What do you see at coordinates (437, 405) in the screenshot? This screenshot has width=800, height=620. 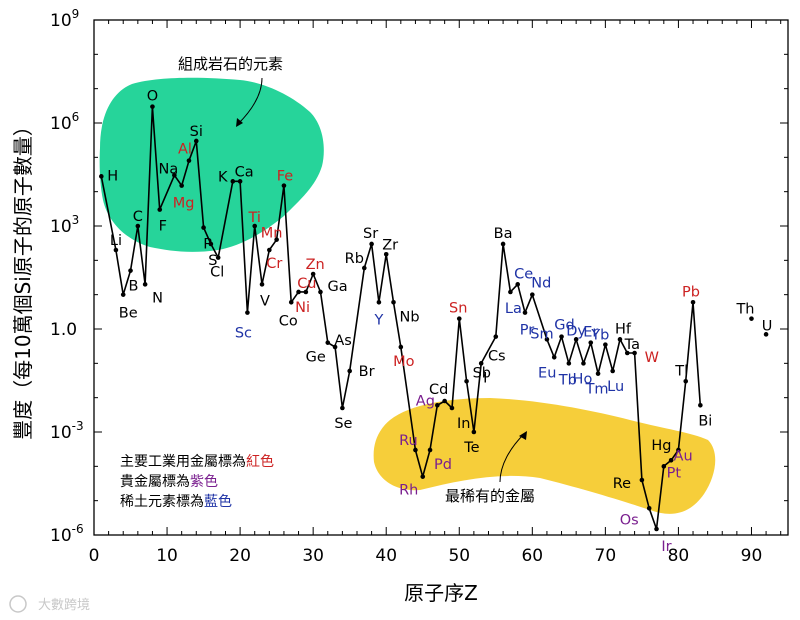 I see `point-ag` at bounding box center [437, 405].